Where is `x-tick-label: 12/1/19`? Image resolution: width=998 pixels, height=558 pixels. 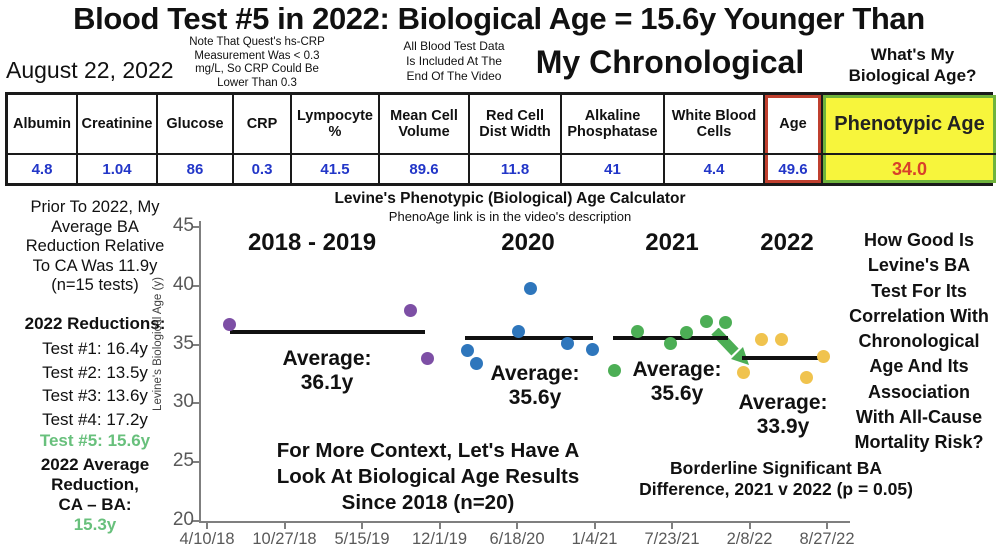
x-tick-label: 12/1/19 is located at coordinates (439, 539).